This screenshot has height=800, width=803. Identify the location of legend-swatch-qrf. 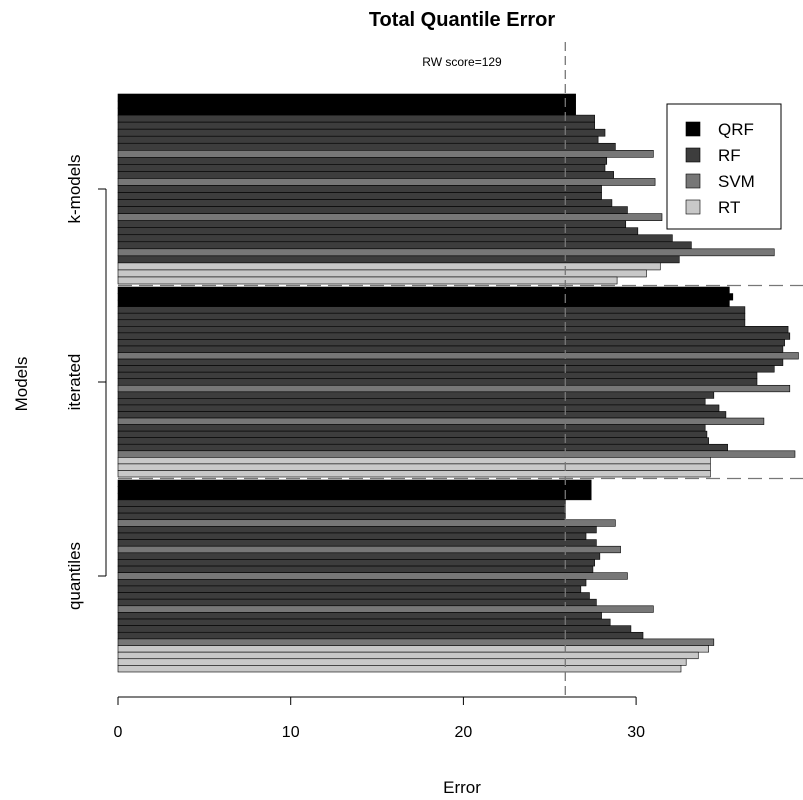
(693, 129).